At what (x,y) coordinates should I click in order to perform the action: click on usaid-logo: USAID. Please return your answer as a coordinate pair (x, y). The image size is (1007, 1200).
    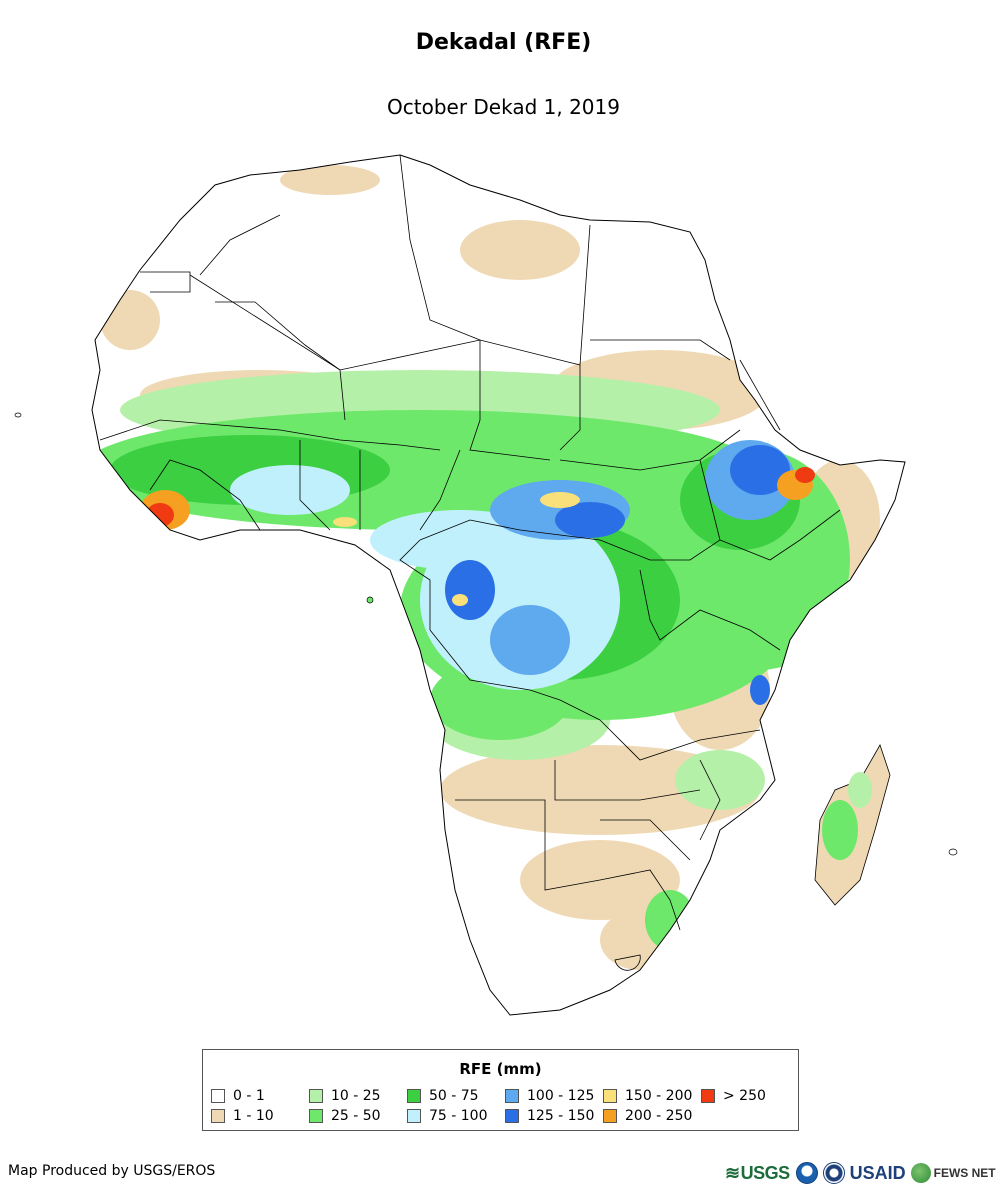
    Looking at the image, I should click on (877, 1172).